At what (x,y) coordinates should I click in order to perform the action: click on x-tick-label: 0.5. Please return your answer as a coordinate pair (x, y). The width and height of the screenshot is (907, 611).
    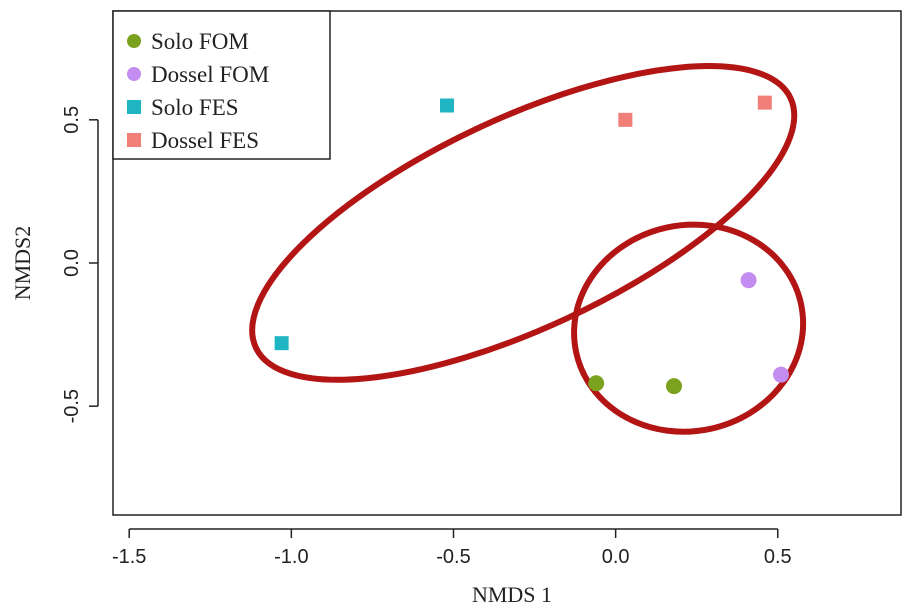
    Looking at the image, I should click on (778, 557).